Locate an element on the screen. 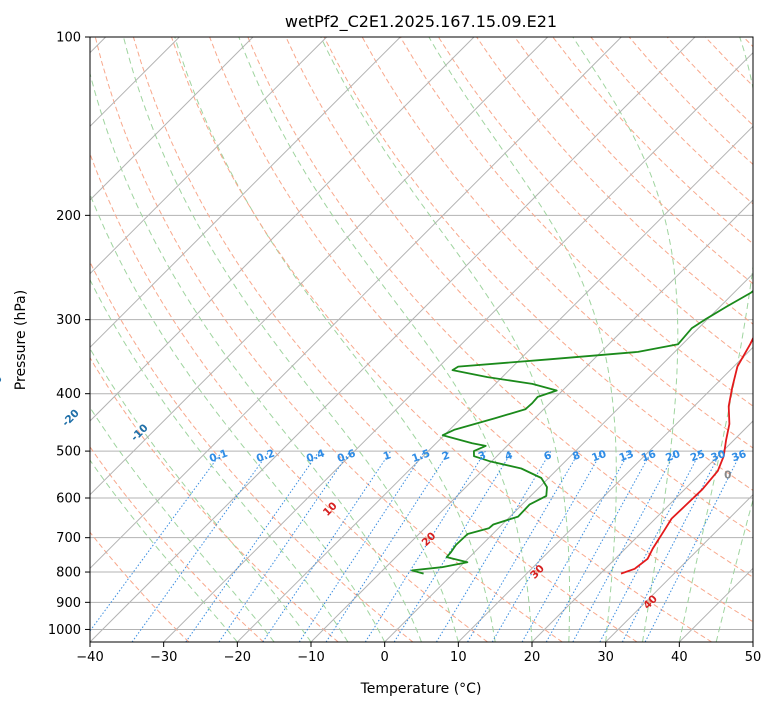  mixing-ratio-label: 20 is located at coordinates (673, 456).